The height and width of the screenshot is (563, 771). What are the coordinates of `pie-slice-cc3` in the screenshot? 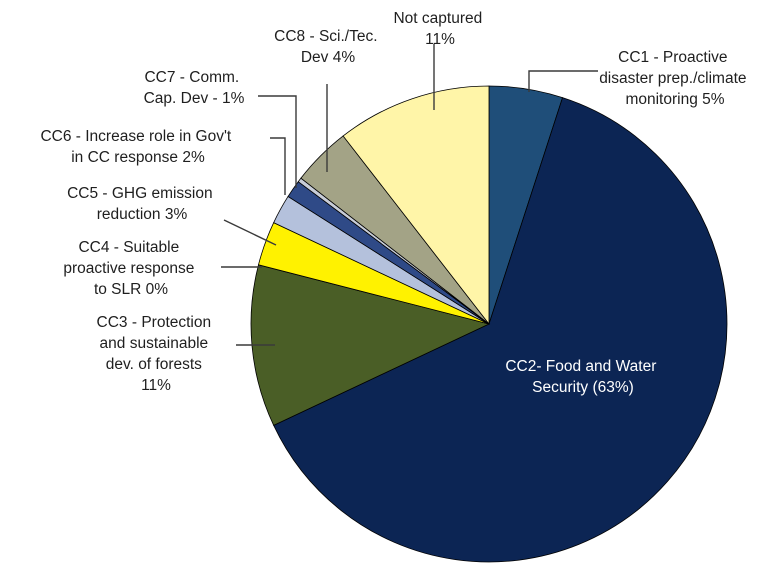 It's located at (370, 345).